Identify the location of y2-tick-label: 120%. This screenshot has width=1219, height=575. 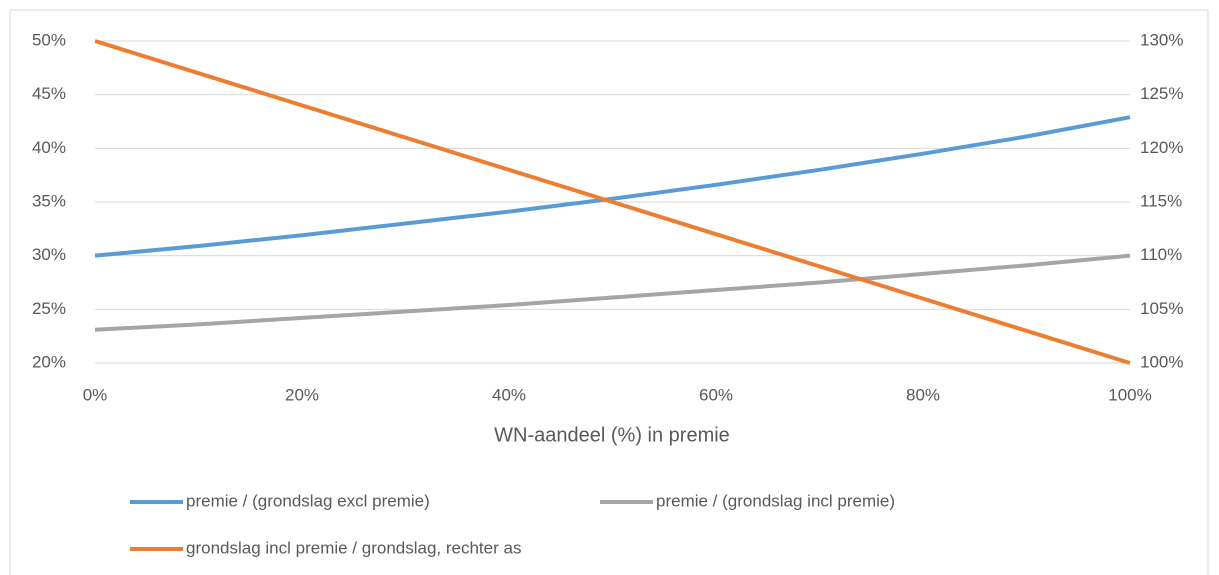
(1161, 147).